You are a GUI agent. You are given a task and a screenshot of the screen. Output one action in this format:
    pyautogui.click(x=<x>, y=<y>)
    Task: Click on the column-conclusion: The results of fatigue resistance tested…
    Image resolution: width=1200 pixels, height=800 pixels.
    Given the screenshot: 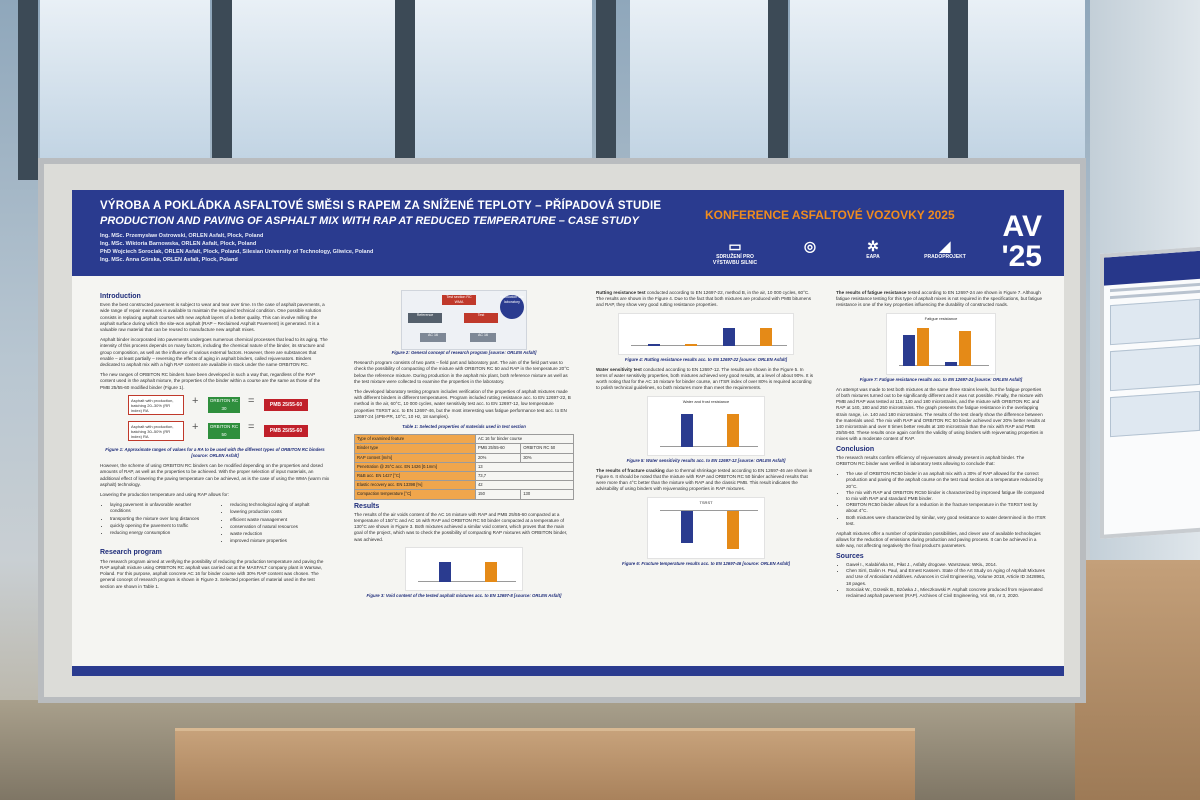 What is the action you would take?
    pyautogui.click(x=941, y=475)
    